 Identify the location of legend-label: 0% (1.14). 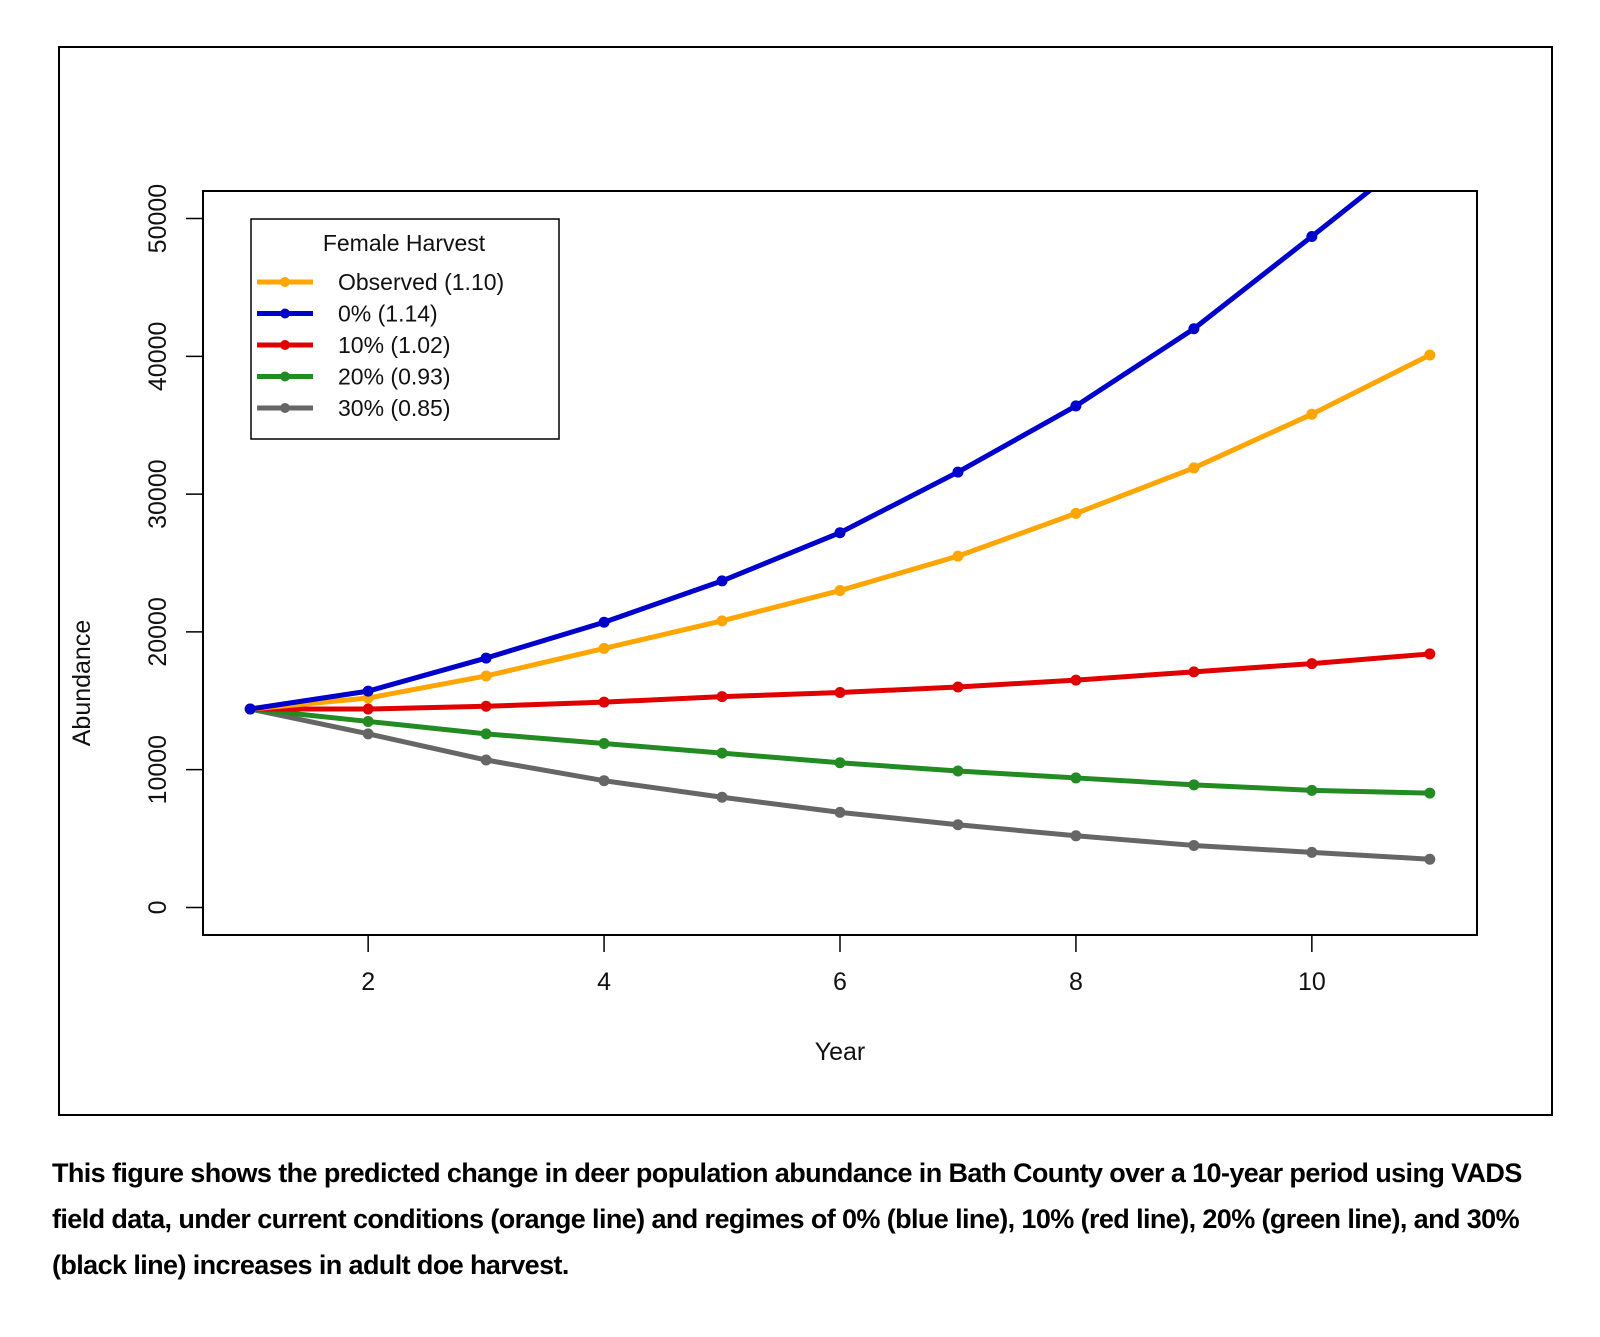
(388, 314).